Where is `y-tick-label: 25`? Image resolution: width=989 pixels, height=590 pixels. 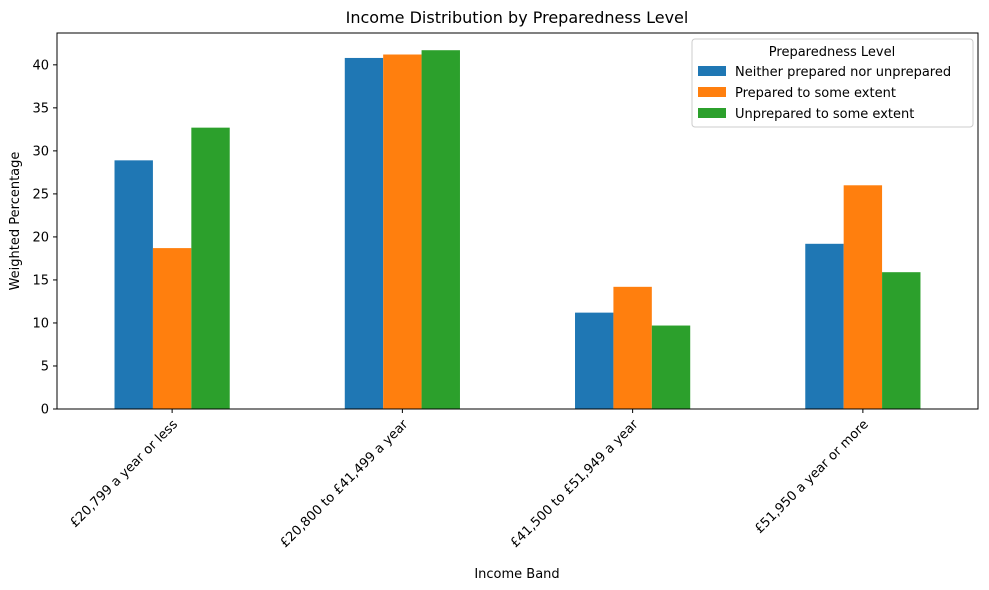
y-tick-label: 25 is located at coordinates (40, 194).